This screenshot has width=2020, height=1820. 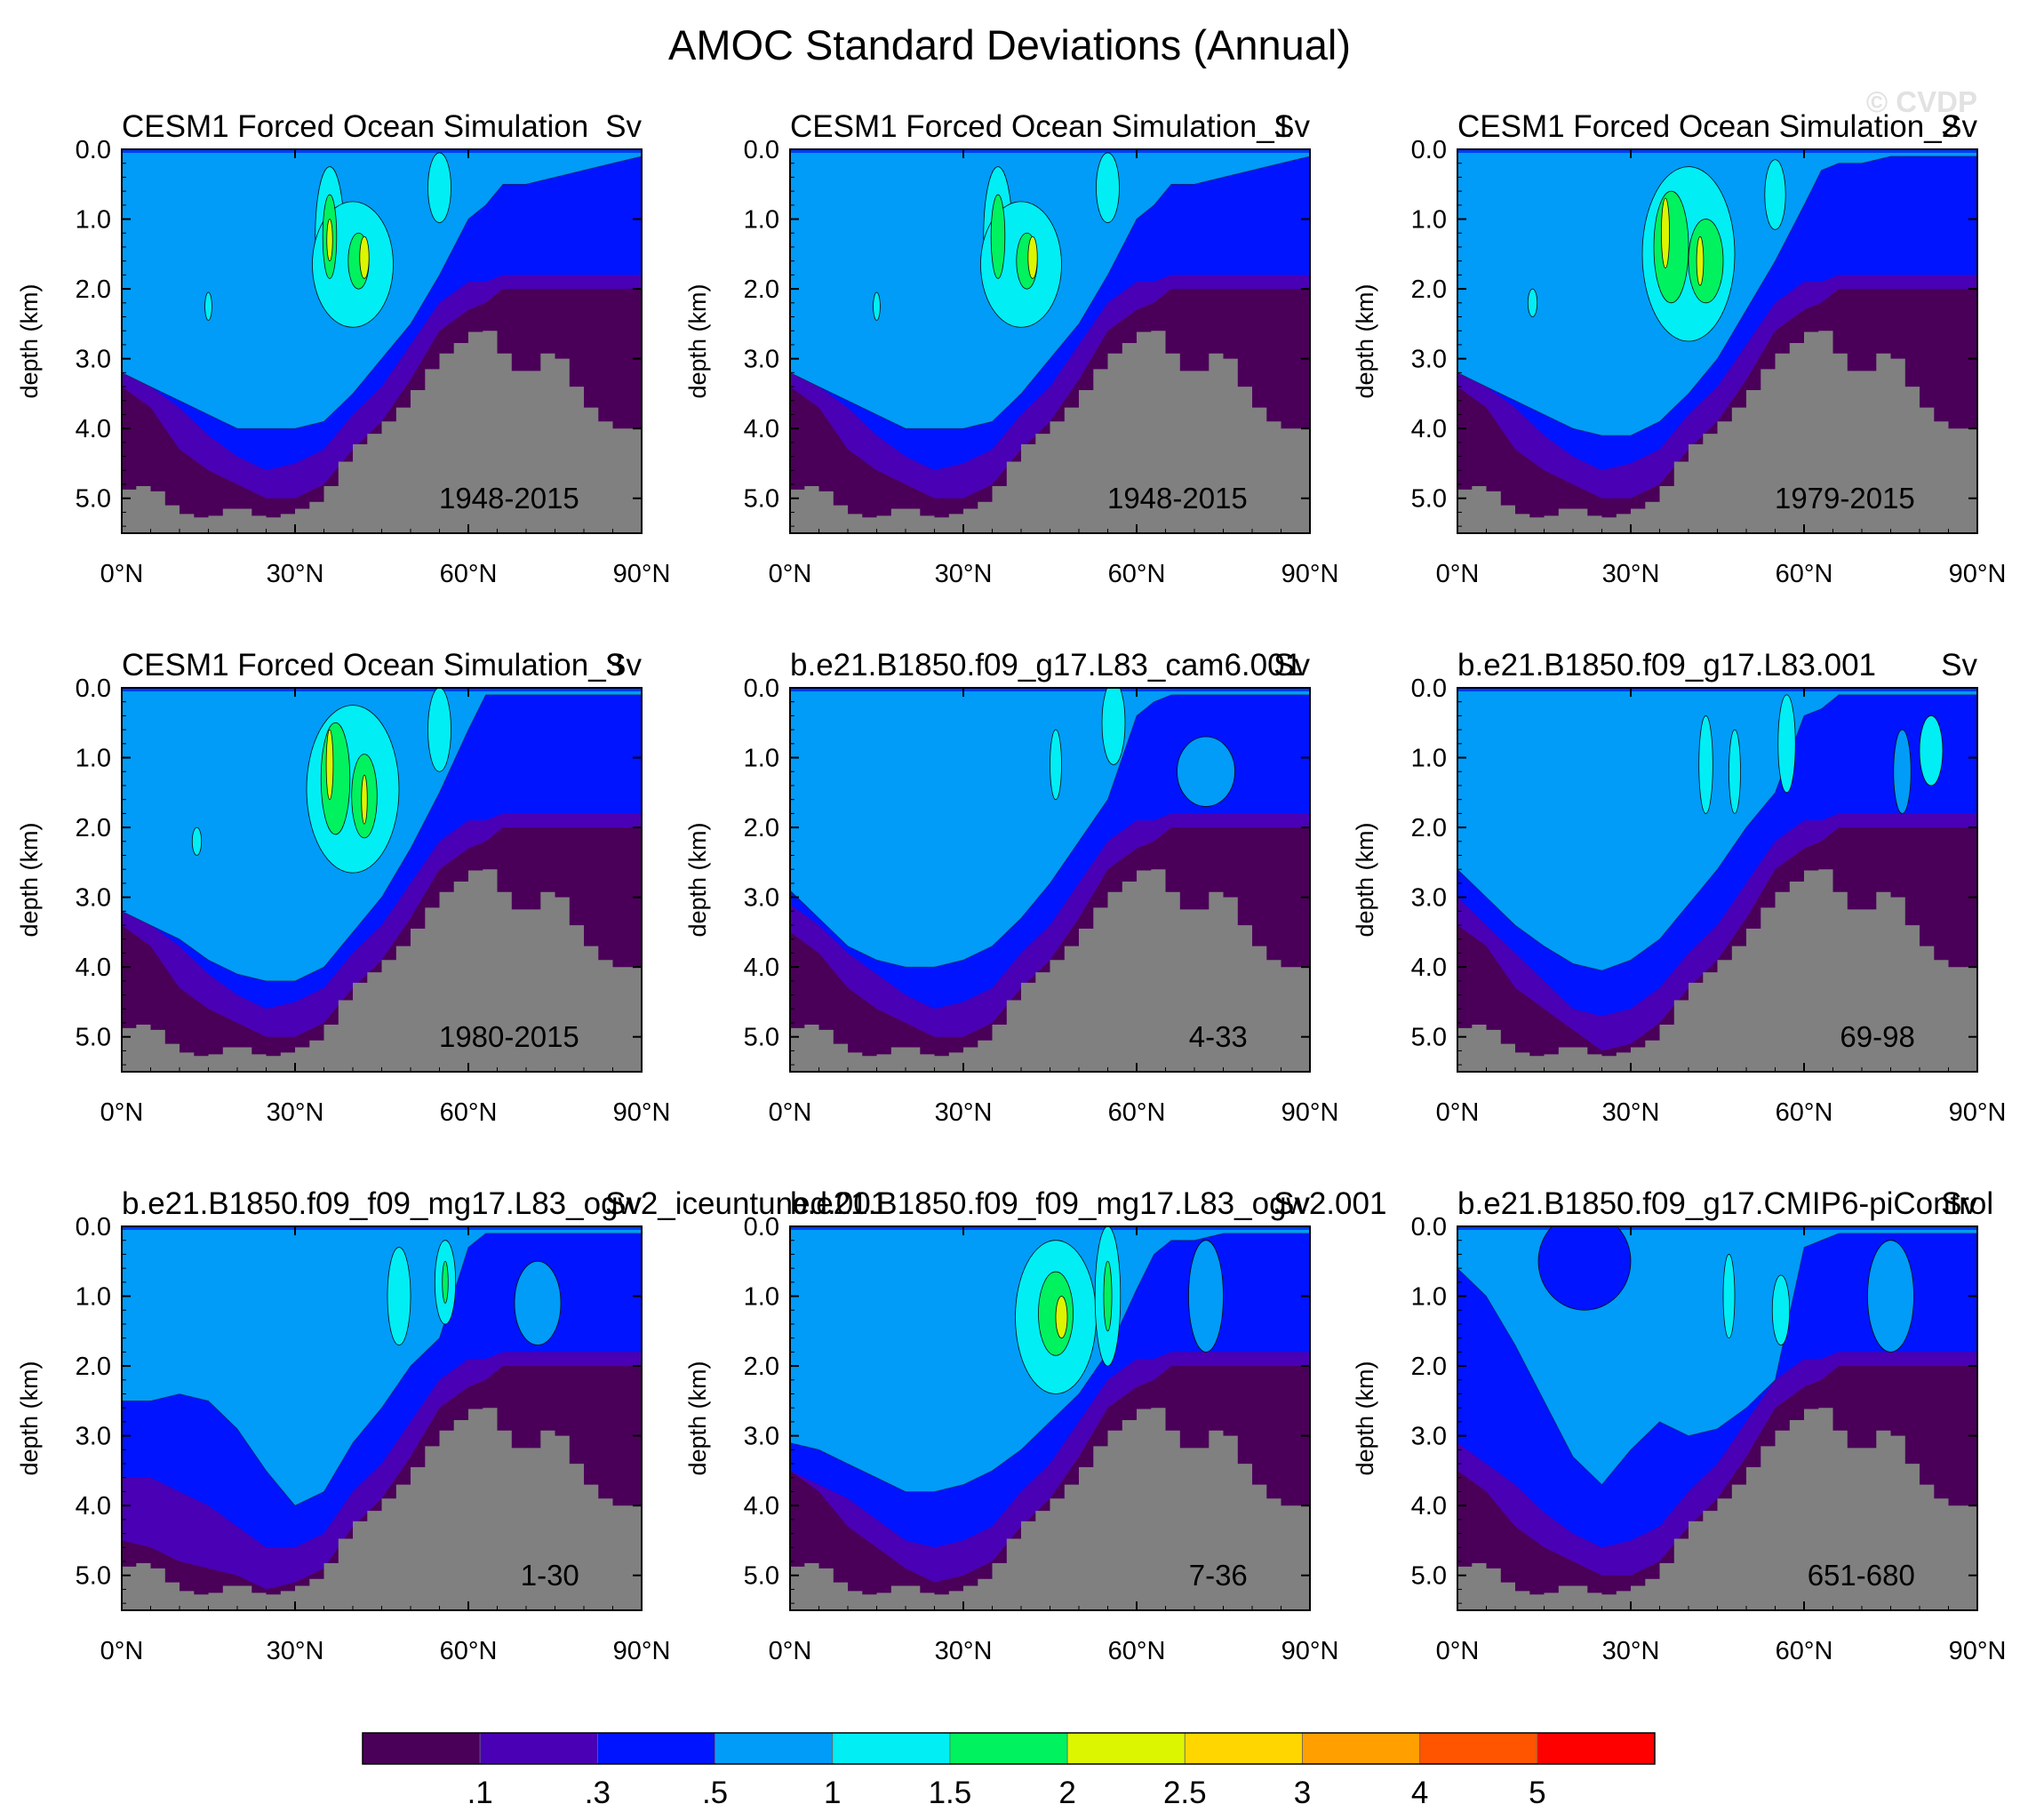 What do you see at coordinates (1419, 1793) in the screenshot?
I see `colorbar-label: 4` at bounding box center [1419, 1793].